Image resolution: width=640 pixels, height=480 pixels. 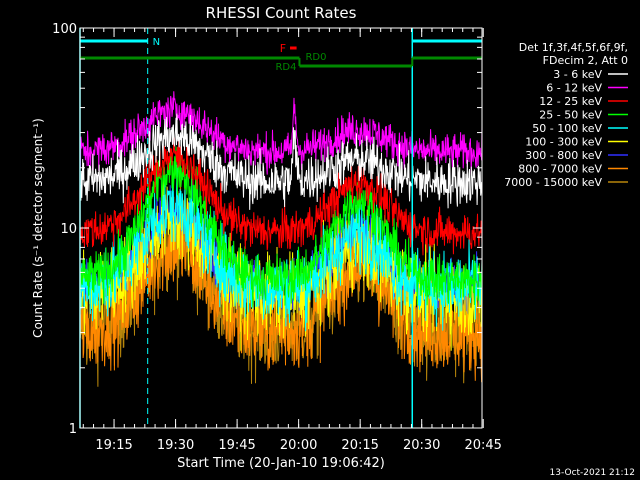 What do you see at coordinates (567, 128) in the screenshot?
I see `legend-entry-label: 50 - 100 keV` at bounding box center [567, 128].